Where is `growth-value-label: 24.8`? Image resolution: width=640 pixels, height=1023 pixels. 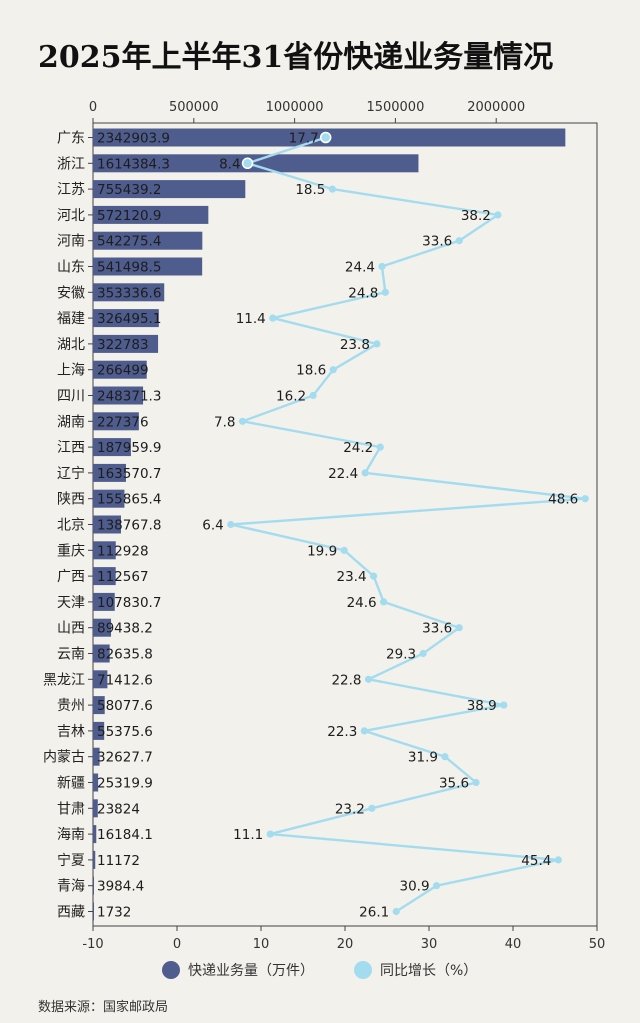 growth-value-label: 24.8 is located at coordinates (363, 293).